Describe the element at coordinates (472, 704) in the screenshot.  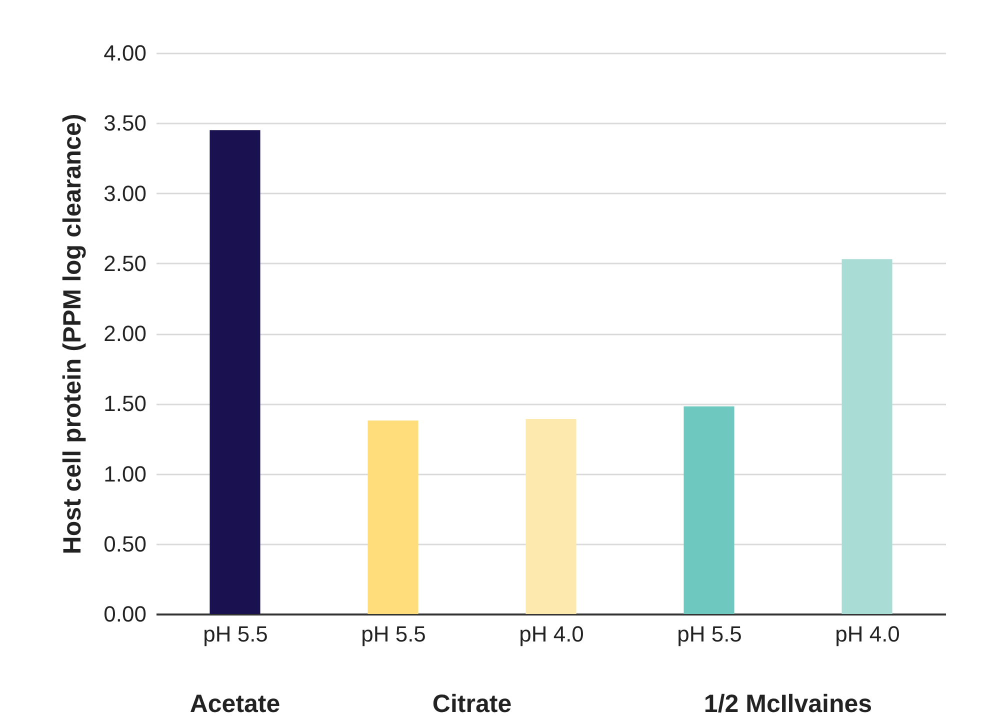
I see `text: Citrate` at that location.